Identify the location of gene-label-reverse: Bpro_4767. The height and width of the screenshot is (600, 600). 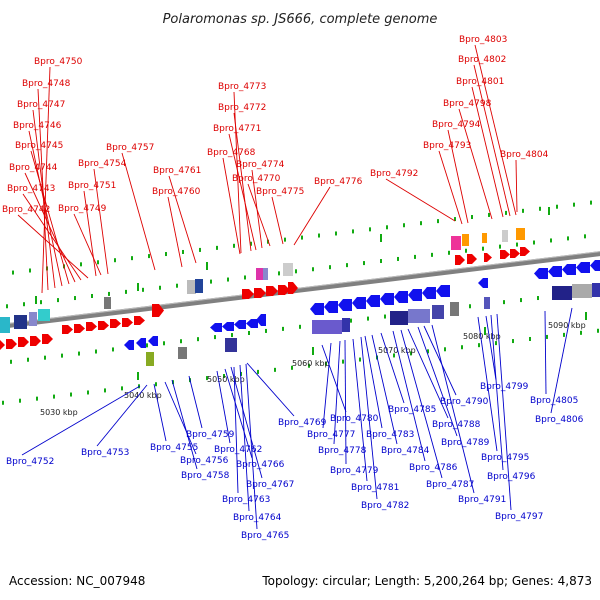
(270, 485).